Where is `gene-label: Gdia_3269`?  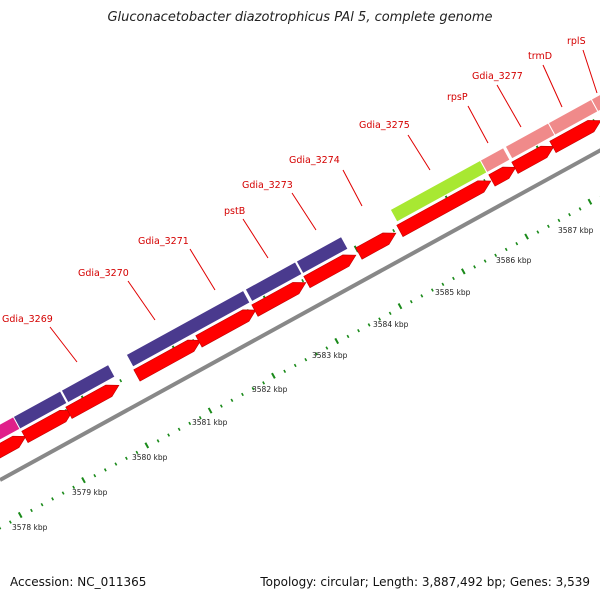
gene-label: Gdia_3269 is located at coordinates (27, 319).